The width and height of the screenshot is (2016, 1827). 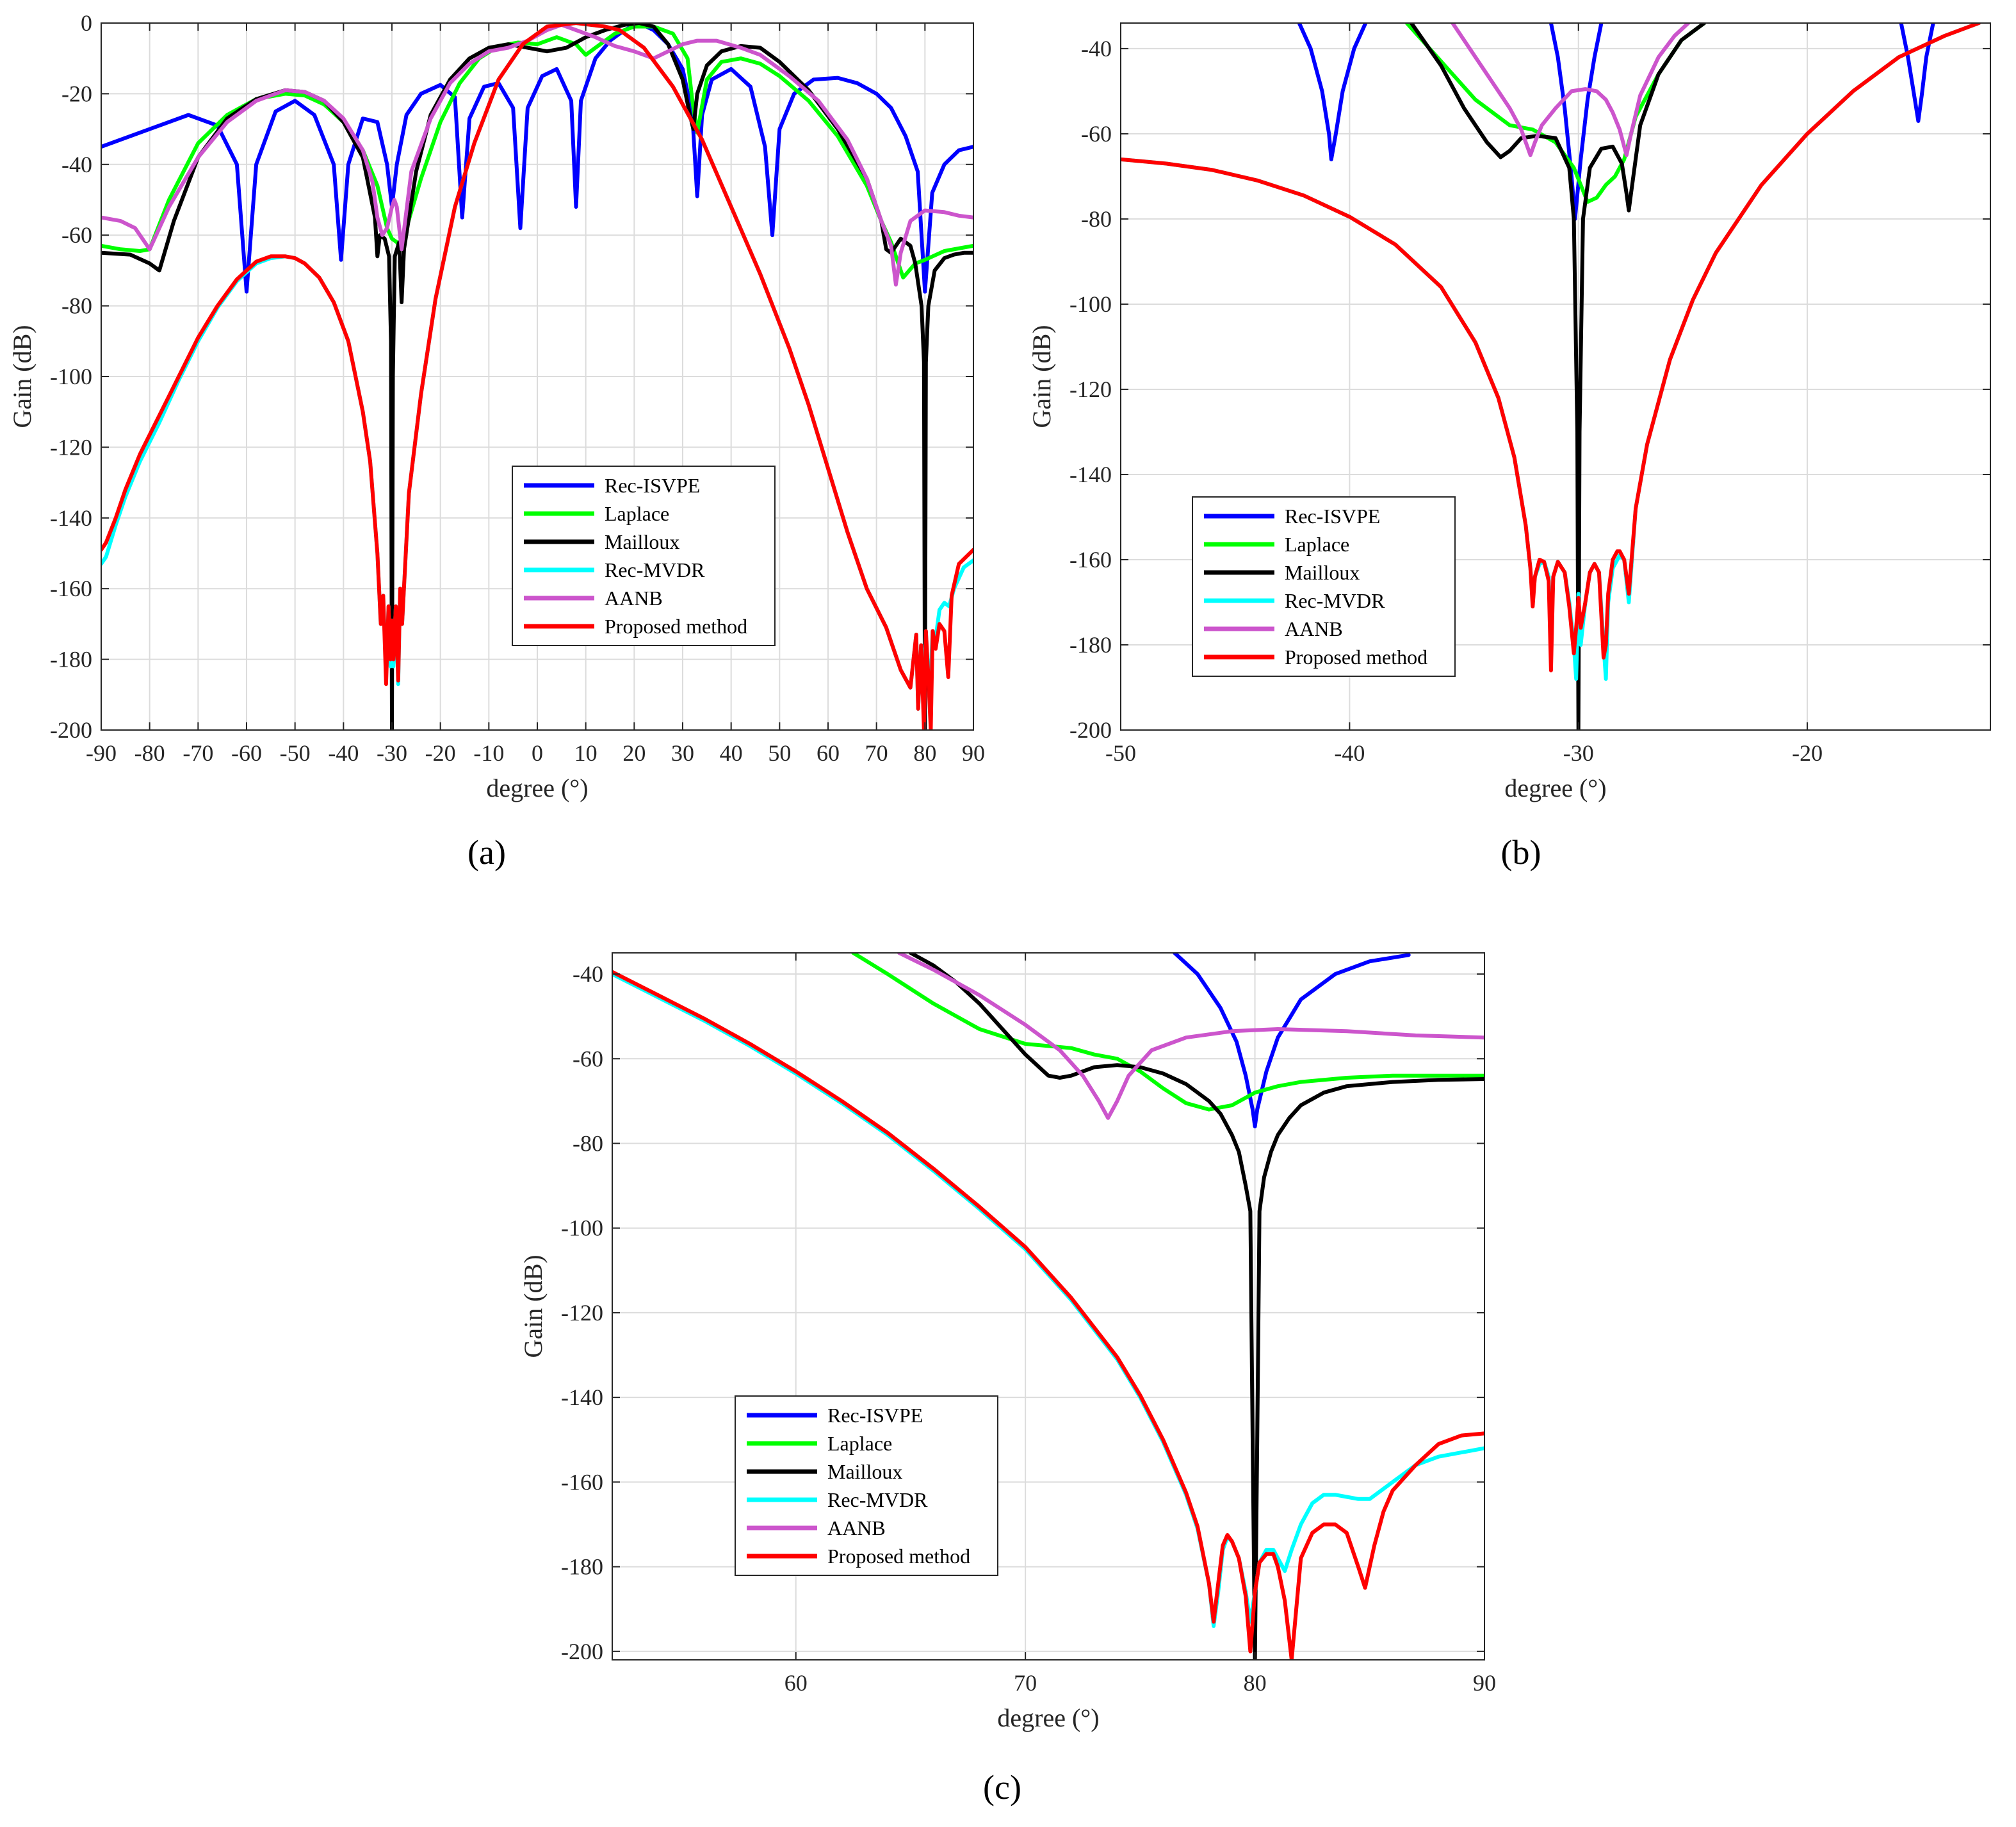 I want to click on x-tick-label: -10, so click(x=489, y=753).